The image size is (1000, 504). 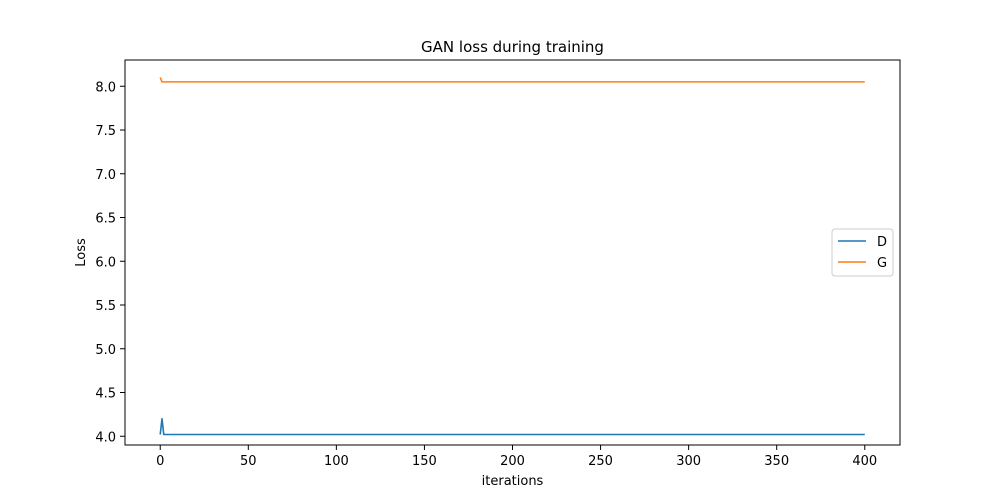 I want to click on y-tick-label: 6.5, so click(x=105, y=219).